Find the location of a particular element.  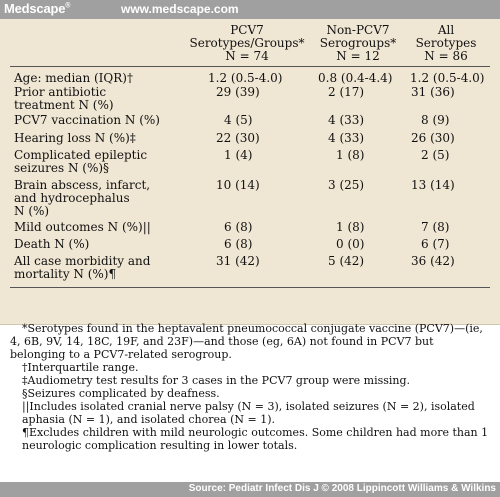

column-header-non-pcv7: Non-PCV7 Serogroups* N = 12 is located at coordinates (358, 43).